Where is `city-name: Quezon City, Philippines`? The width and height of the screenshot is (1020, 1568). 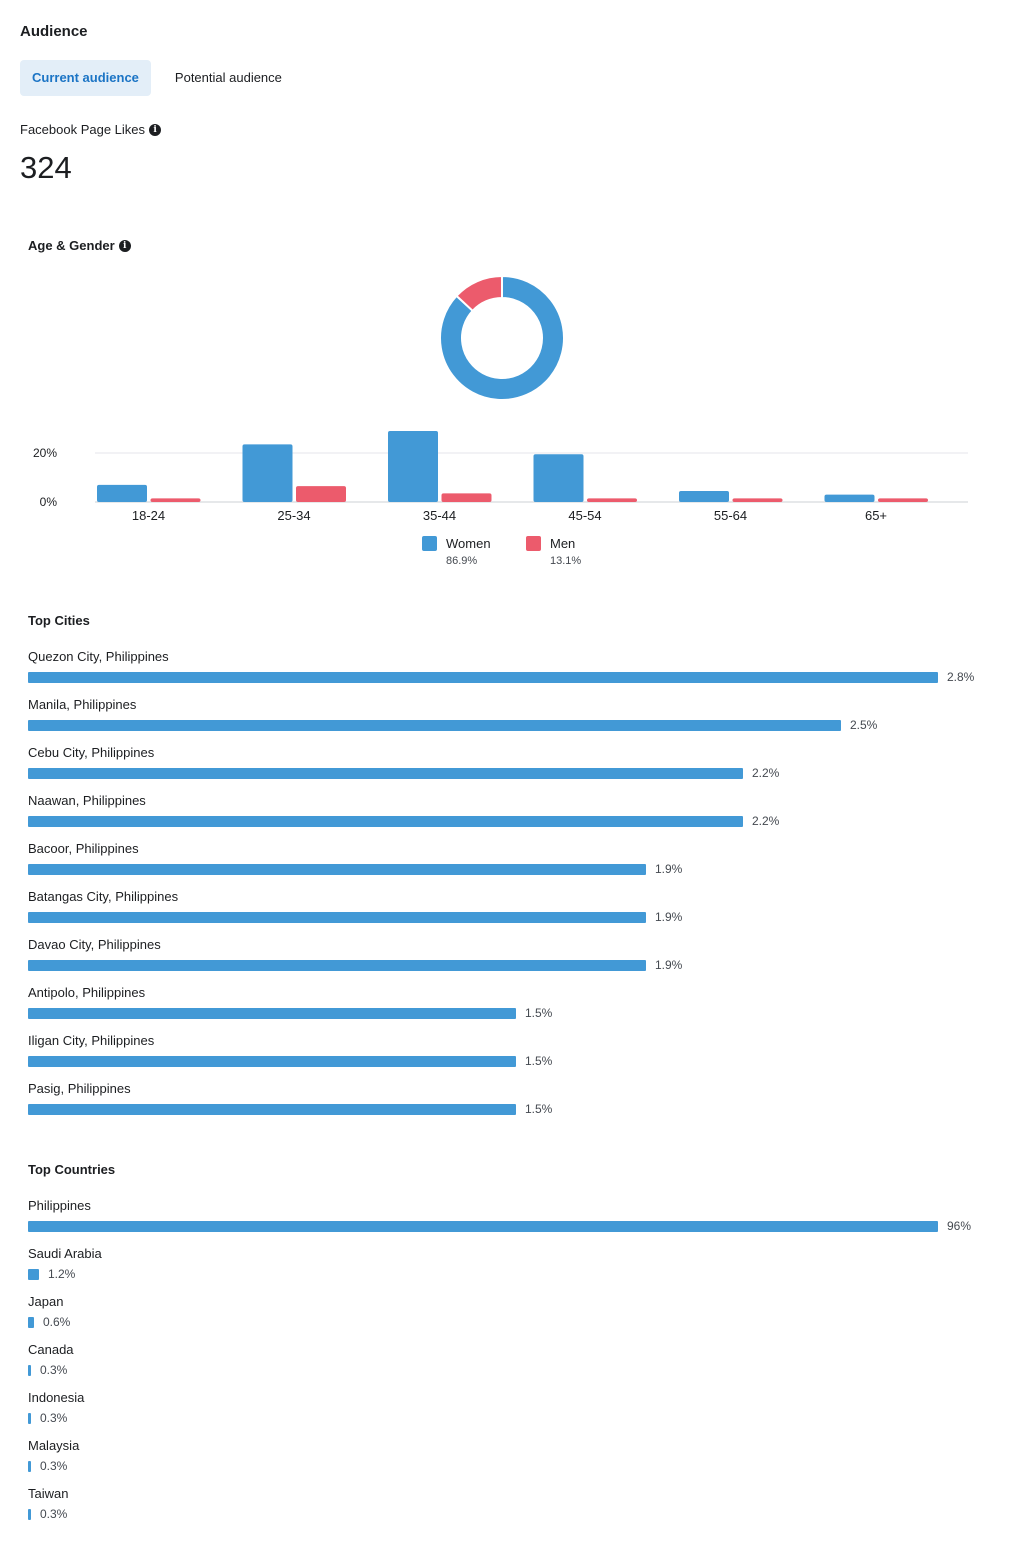
city-name: Quezon City, Philippines is located at coordinates (98, 656).